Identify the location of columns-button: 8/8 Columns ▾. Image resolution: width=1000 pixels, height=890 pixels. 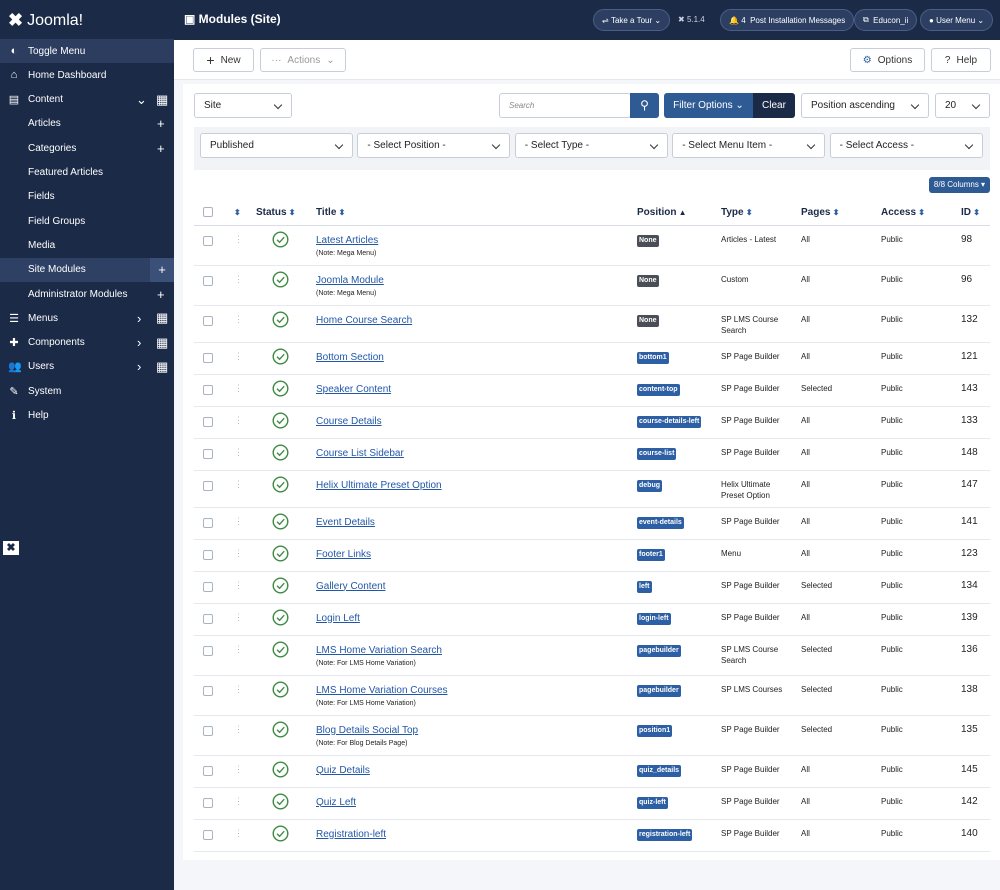
(959, 185).